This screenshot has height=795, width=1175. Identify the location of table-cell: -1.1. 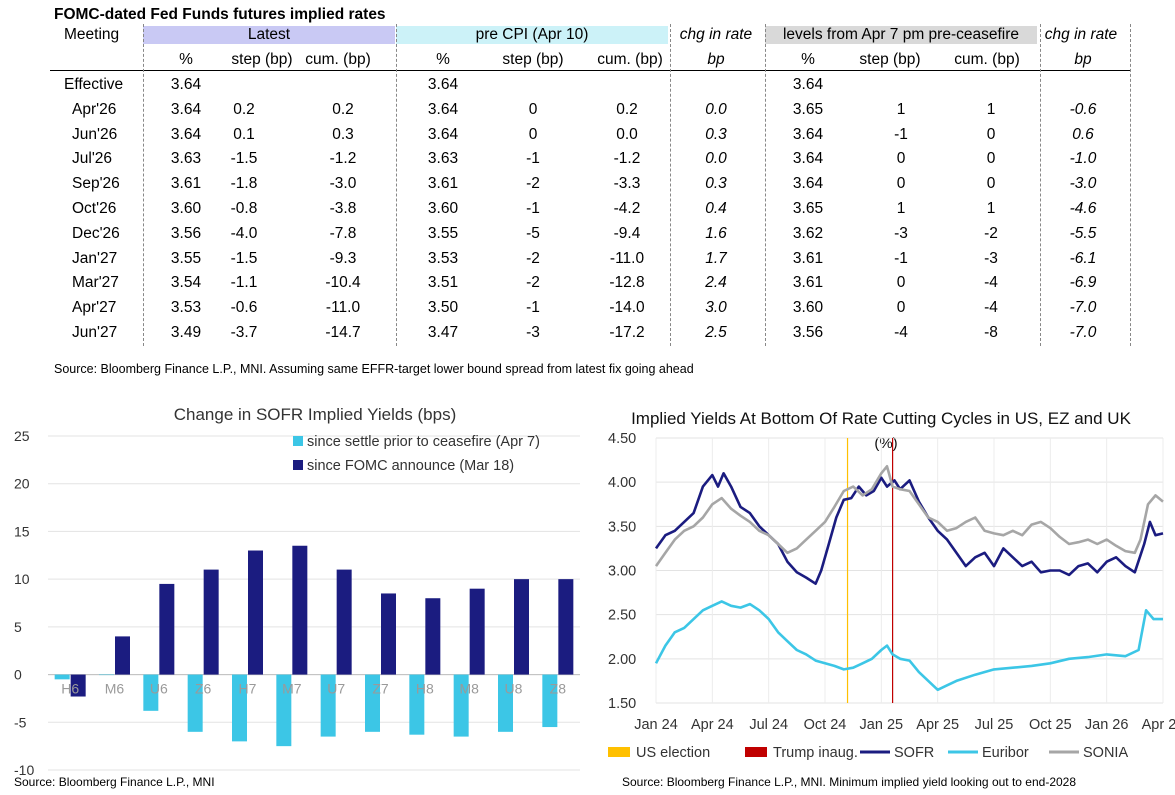
(244, 283).